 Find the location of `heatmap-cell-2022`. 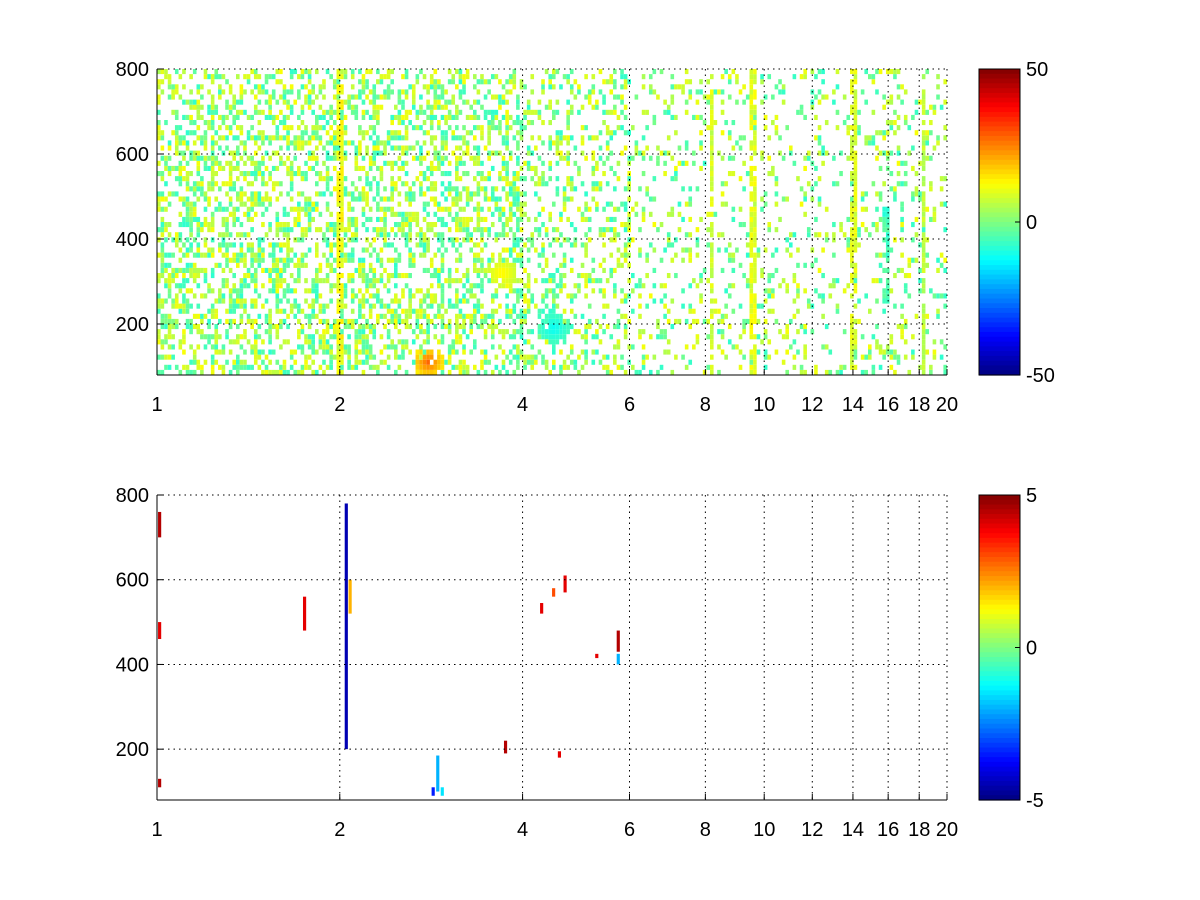

heatmap-cell-2022 is located at coordinates (417, 367).